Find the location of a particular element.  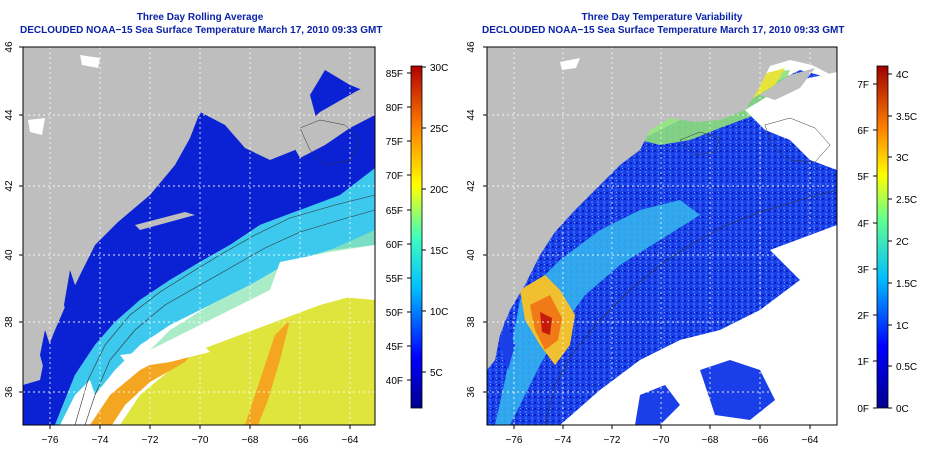

left-colorbar-c-label: 30C is located at coordinates (439, 68).